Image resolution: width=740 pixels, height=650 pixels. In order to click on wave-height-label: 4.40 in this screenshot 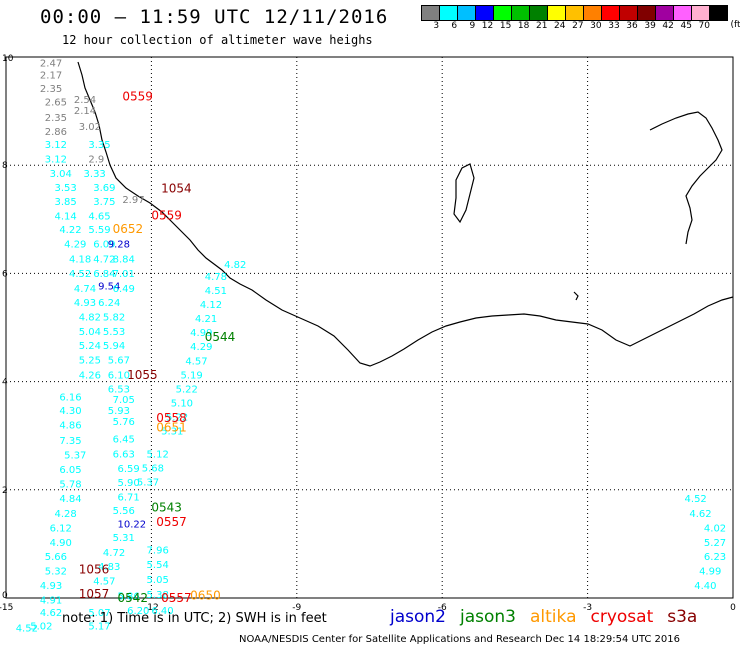, I will do `click(705, 586)`.